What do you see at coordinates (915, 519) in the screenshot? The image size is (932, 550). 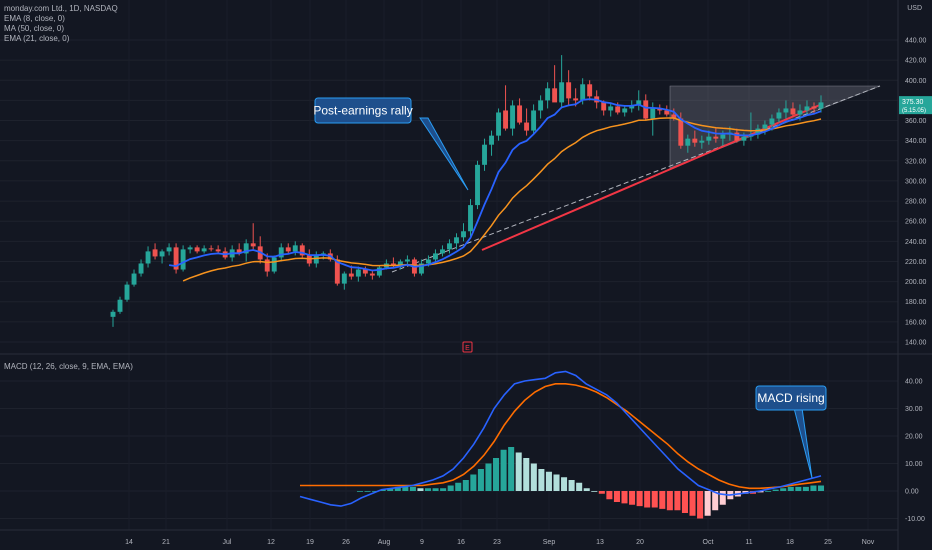 I see `macd-tick-label: -10.00` at bounding box center [915, 519].